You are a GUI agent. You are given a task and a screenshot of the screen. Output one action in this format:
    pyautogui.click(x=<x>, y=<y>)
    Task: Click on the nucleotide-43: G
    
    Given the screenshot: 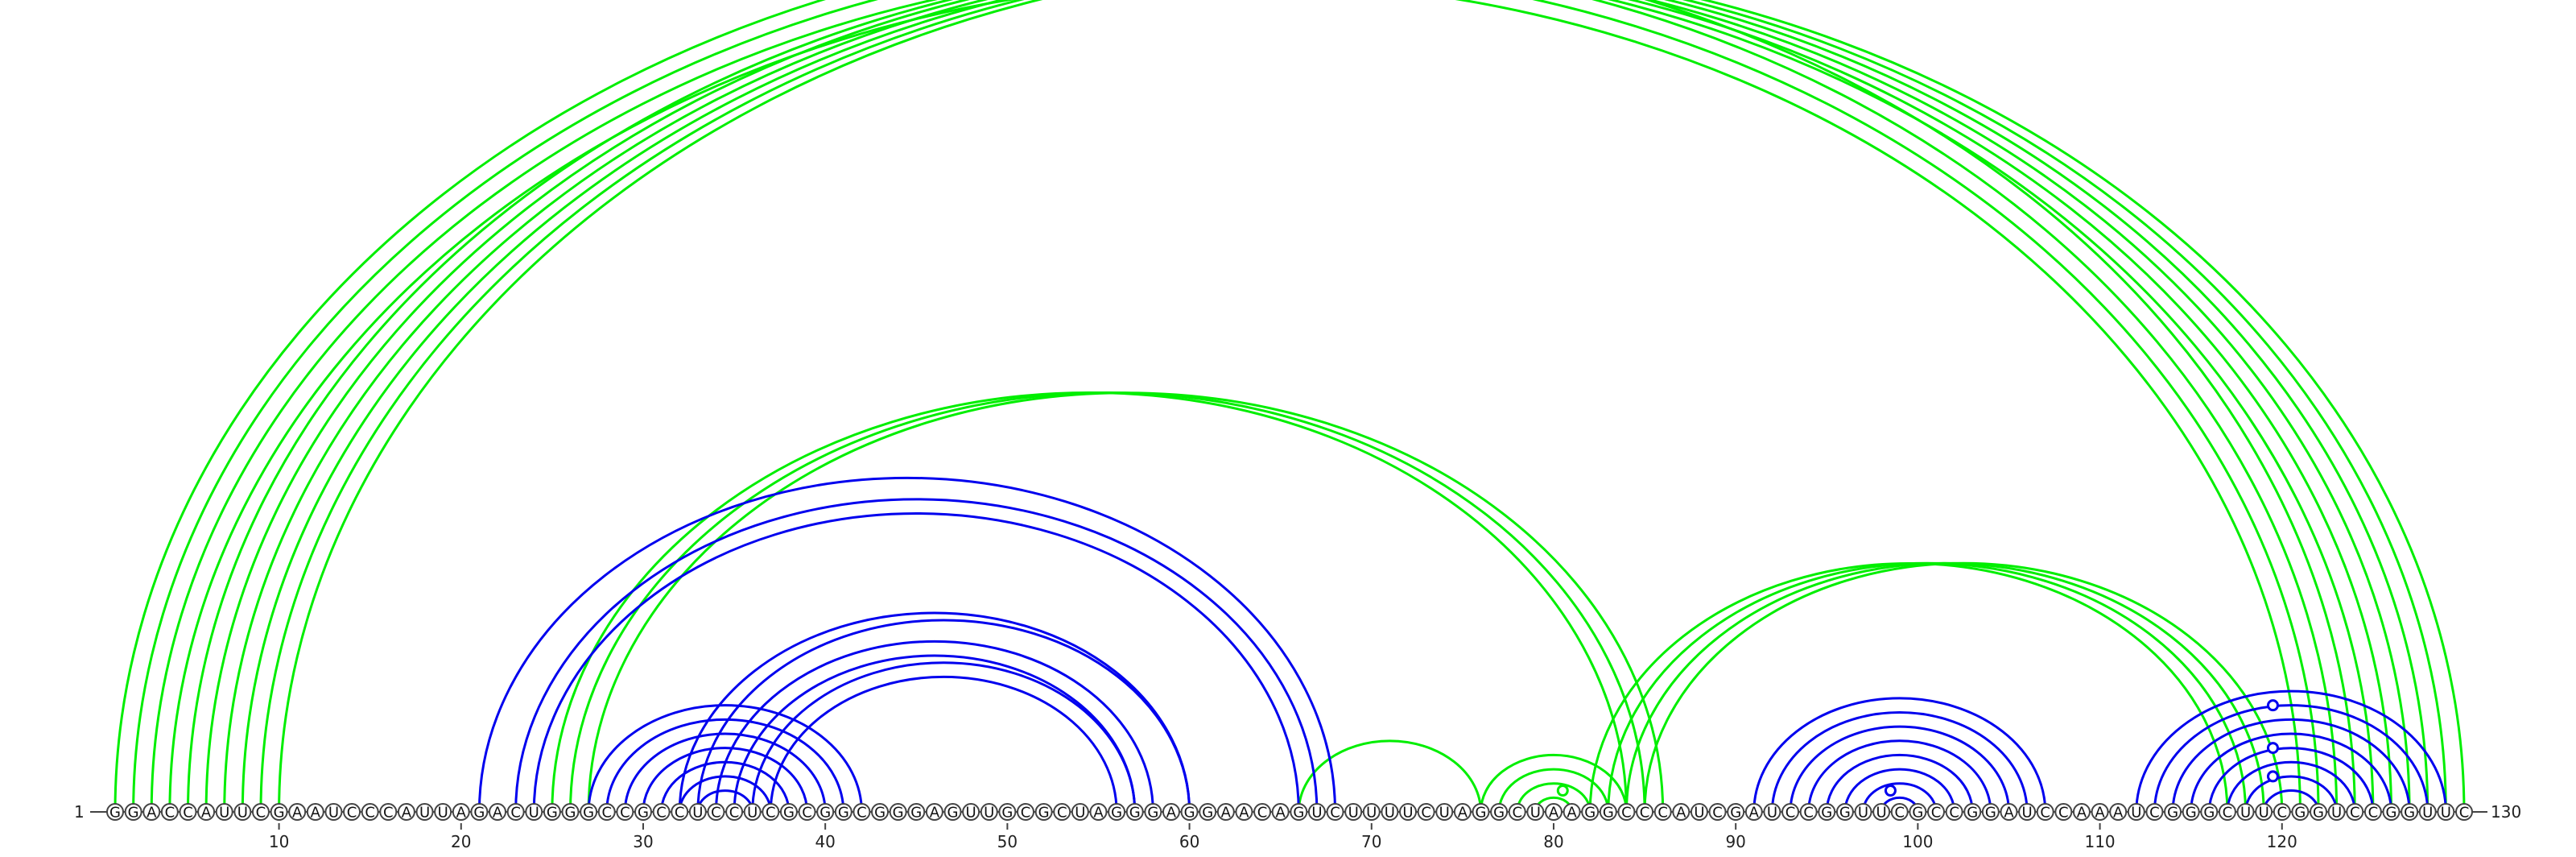 What is the action you would take?
    pyautogui.click(x=880, y=812)
    